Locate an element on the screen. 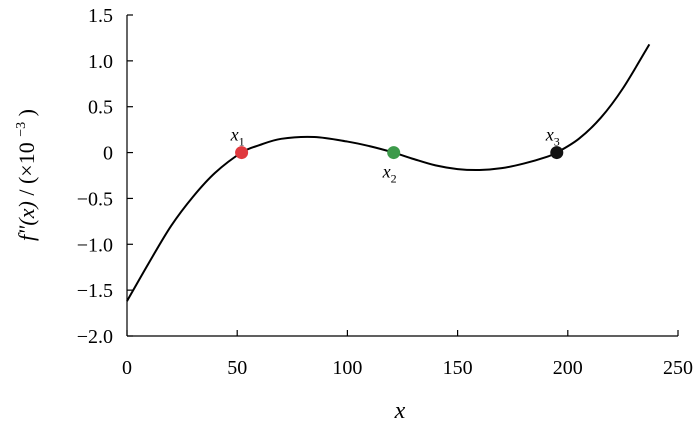  y-tick-label: −0.5 is located at coordinates (95, 199).